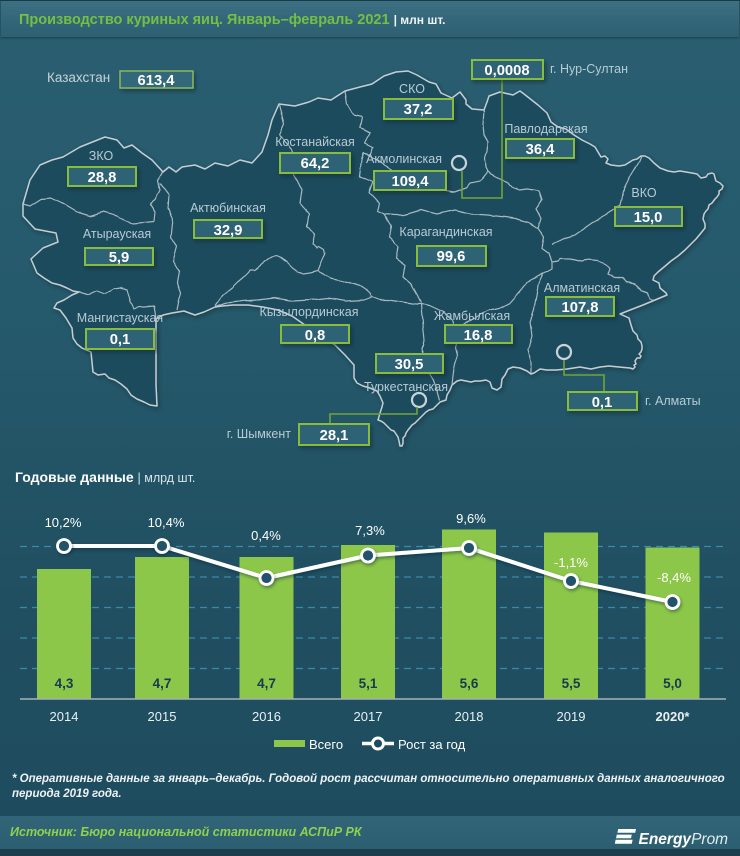 This screenshot has width=740, height=856. What do you see at coordinates (101, 156) in the screenshot?
I see `svg-text: ЗКО` at bounding box center [101, 156].